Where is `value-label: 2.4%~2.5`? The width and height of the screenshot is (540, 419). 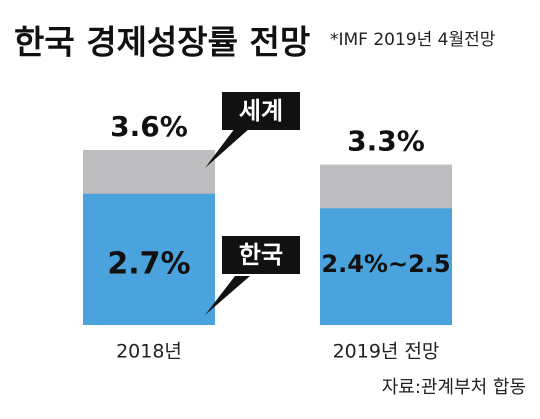
value-label: 2.4%~2.5 is located at coordinates (385, 264).